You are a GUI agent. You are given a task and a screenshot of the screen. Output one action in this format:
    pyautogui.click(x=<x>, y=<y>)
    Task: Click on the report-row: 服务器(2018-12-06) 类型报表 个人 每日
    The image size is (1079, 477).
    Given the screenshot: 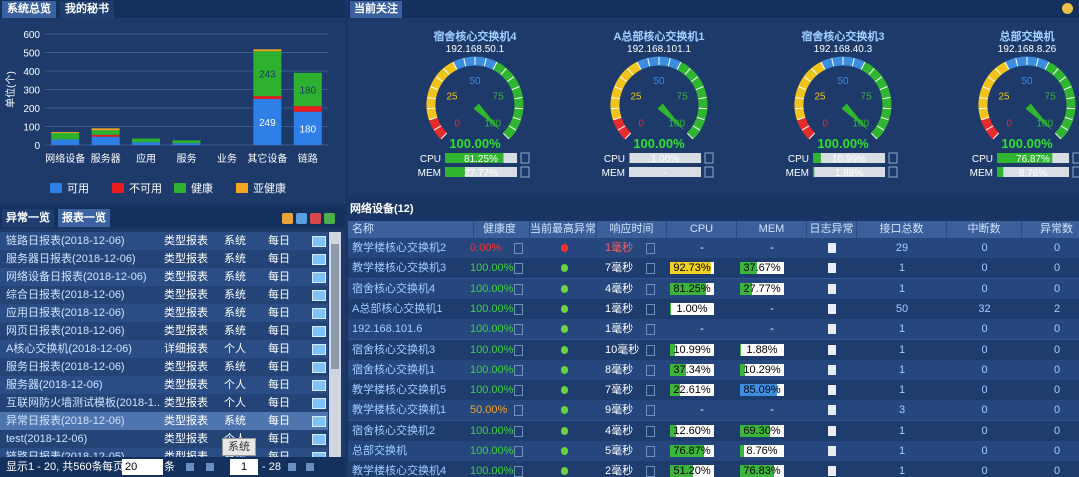 What is the action you would take?
    pyautogui.click(x=164, y=385)
    